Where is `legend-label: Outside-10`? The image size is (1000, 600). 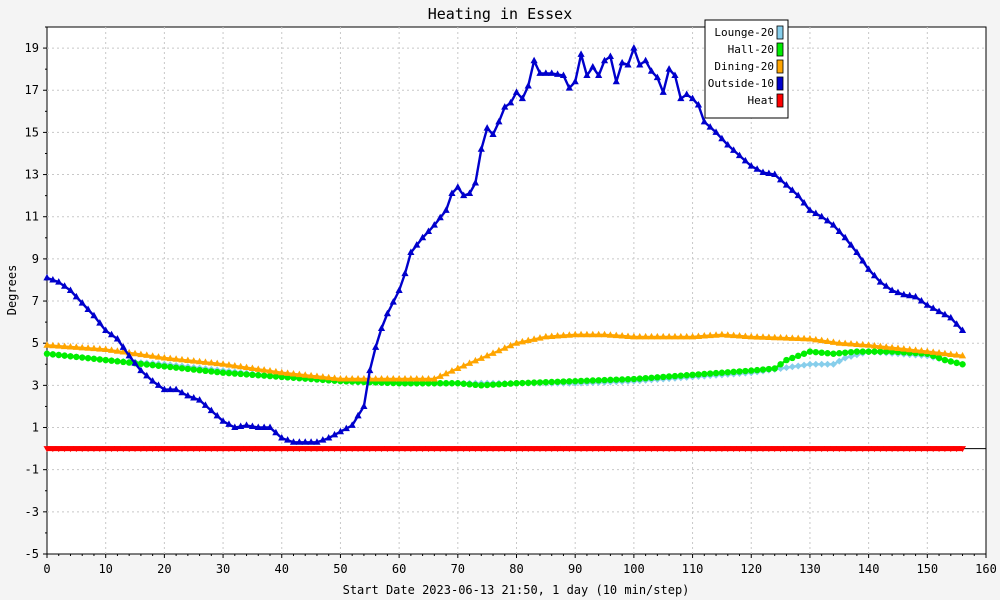
legend-label: Outside-10 is located at coordinates (741, 83).